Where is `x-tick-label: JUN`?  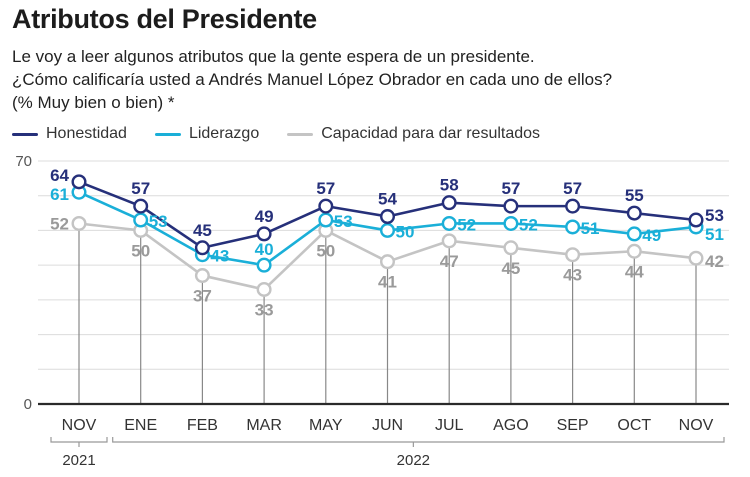
x-tick-label: JUN is located at coordinates (387, 425).